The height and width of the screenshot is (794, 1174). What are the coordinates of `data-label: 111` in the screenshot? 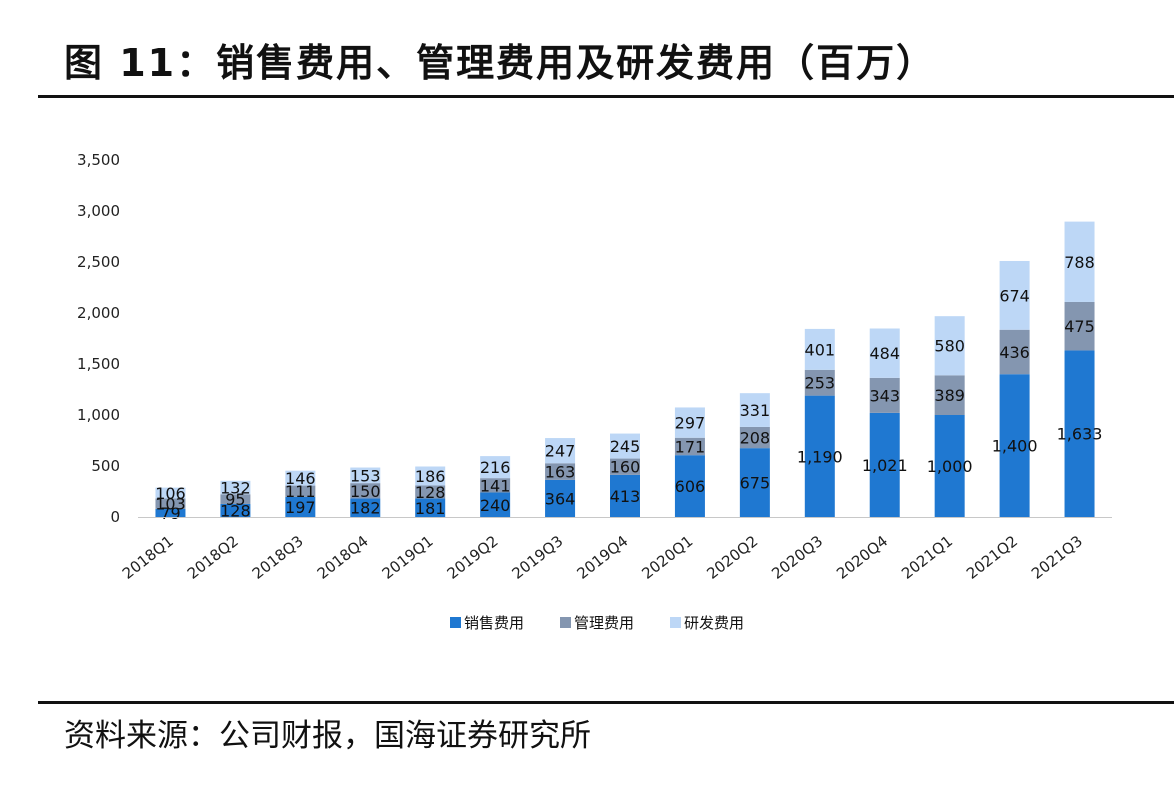 It's located at (300, 491).